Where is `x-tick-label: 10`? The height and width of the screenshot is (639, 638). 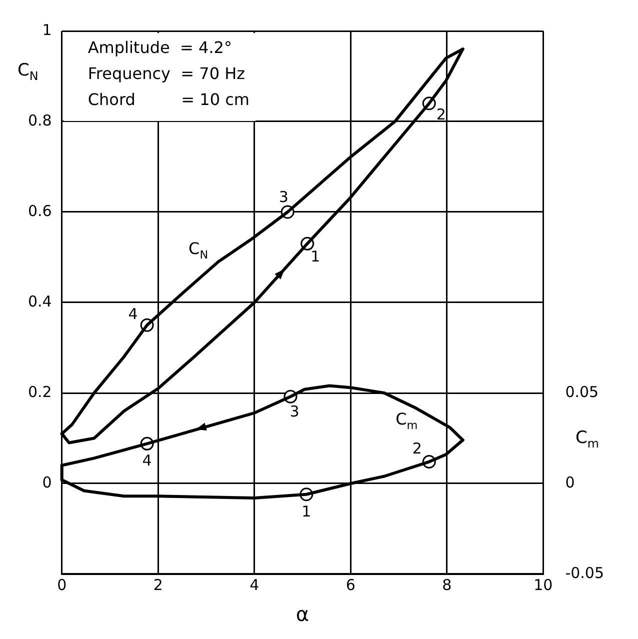 x-tick-label: 10 is located at coordinates (543, 585).